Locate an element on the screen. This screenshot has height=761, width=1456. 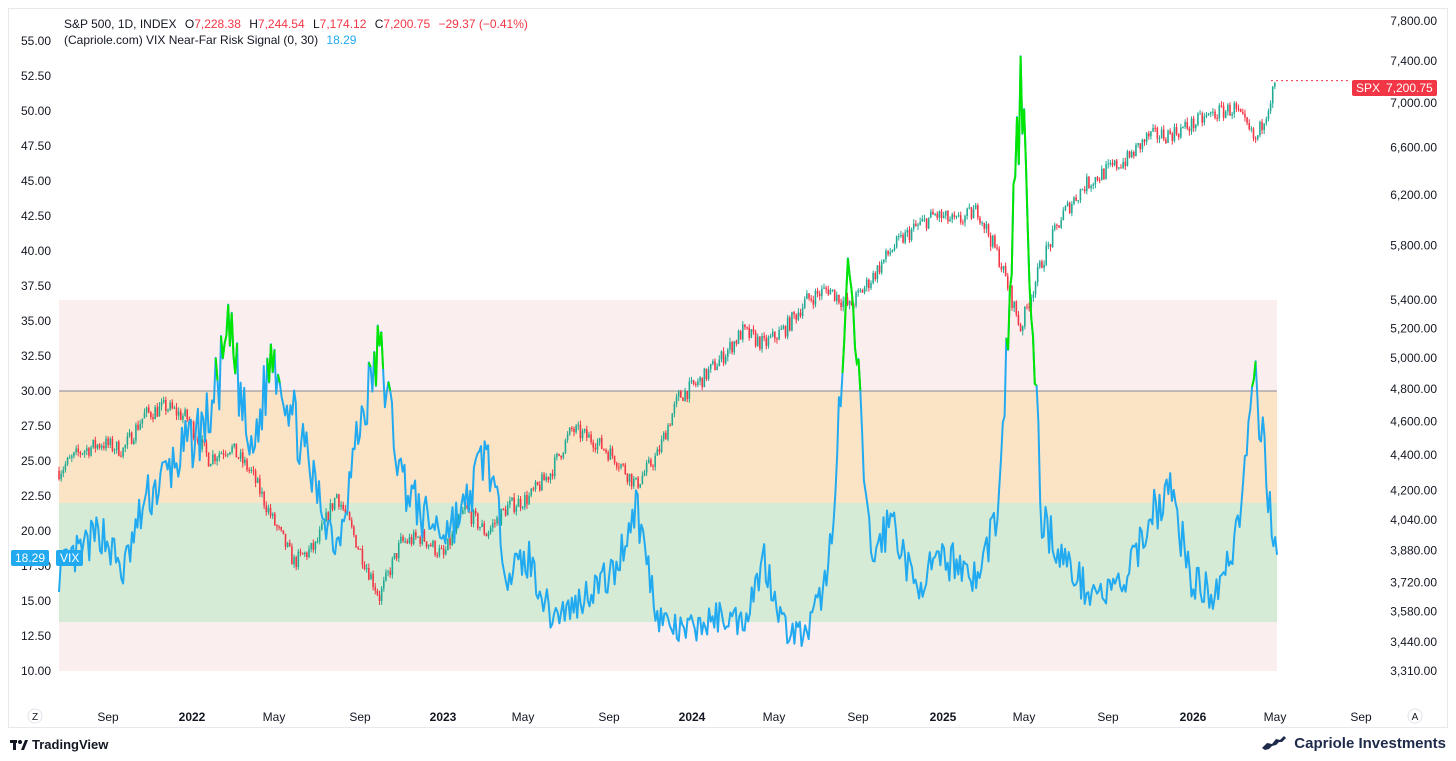
tradingview-brand: TradingView is located at coordinates (59, 744).